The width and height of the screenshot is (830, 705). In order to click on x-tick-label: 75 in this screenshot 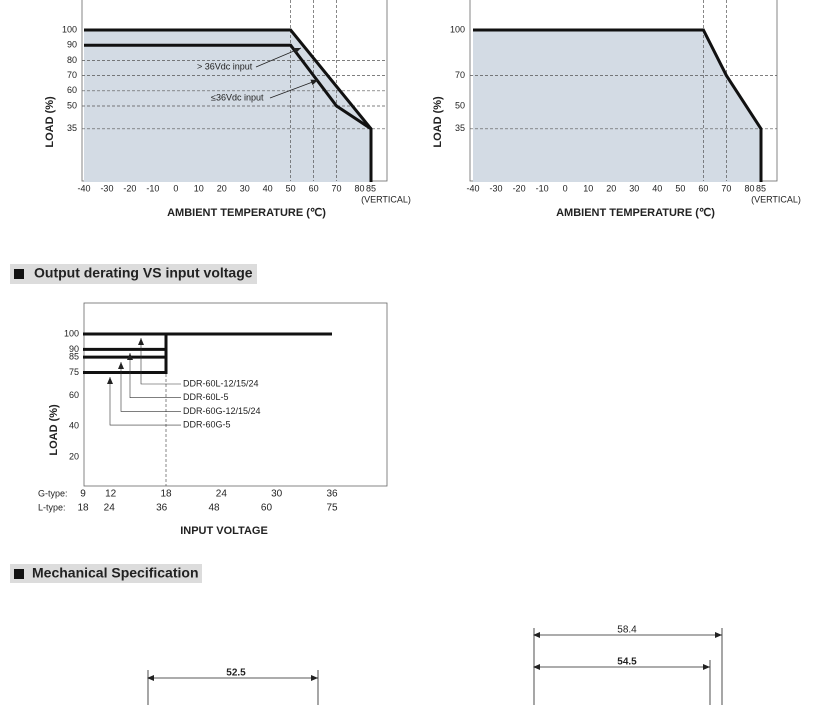, I will do `click(332, 508)`.